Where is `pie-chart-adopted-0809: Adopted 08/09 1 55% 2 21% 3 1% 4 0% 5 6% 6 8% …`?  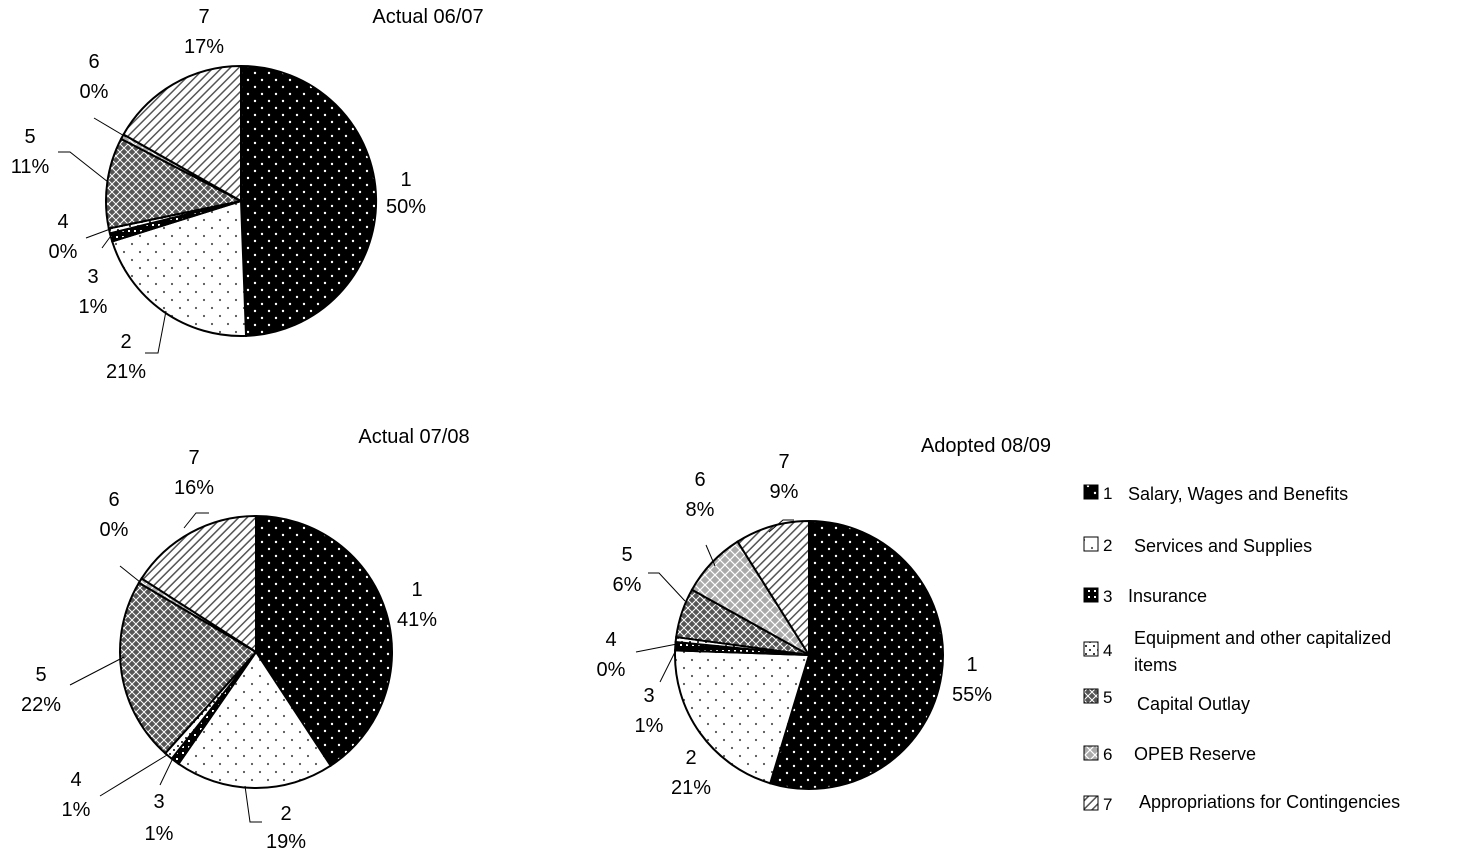 pie-chart-adopted-0809: Adopted 08/09 1 55% 2 21% 3 1% 4 0% 5 6% 6 8% … is located at coordinates (824, 617).